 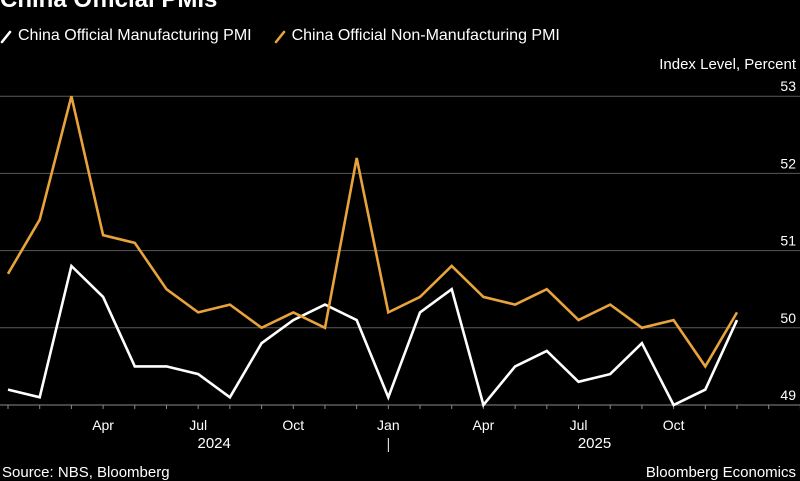 I want to click on y-tick-label: 49, so click(x=788, y=395).